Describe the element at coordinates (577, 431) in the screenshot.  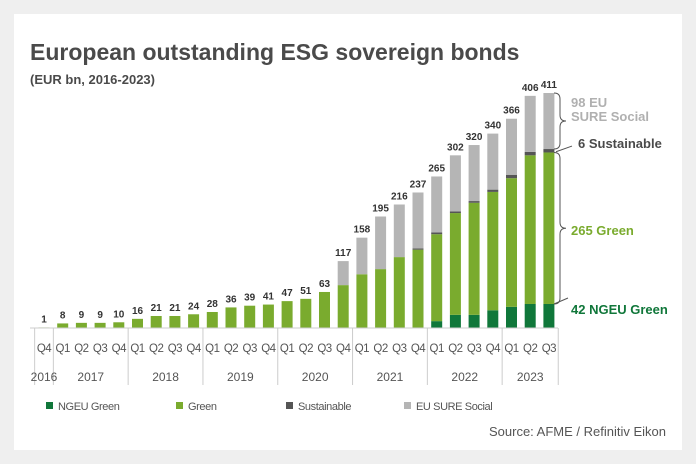
I see `source-note: Source: AFME / Refinitiv Eikon` at that location.